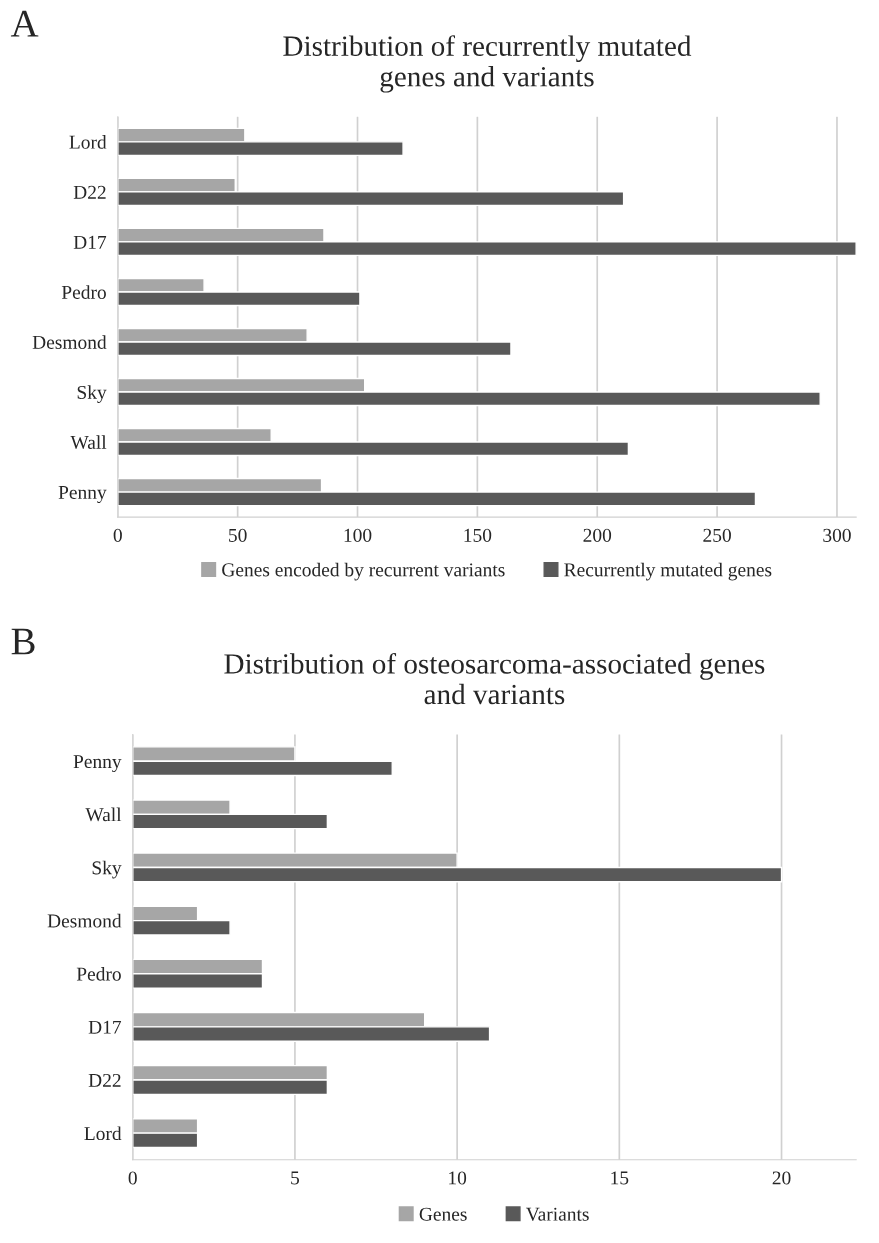  What do you see at coordinates (781, 1178) in the screenshot?
I see `x-tick-label: 20` at bounding box center [781, 1178].